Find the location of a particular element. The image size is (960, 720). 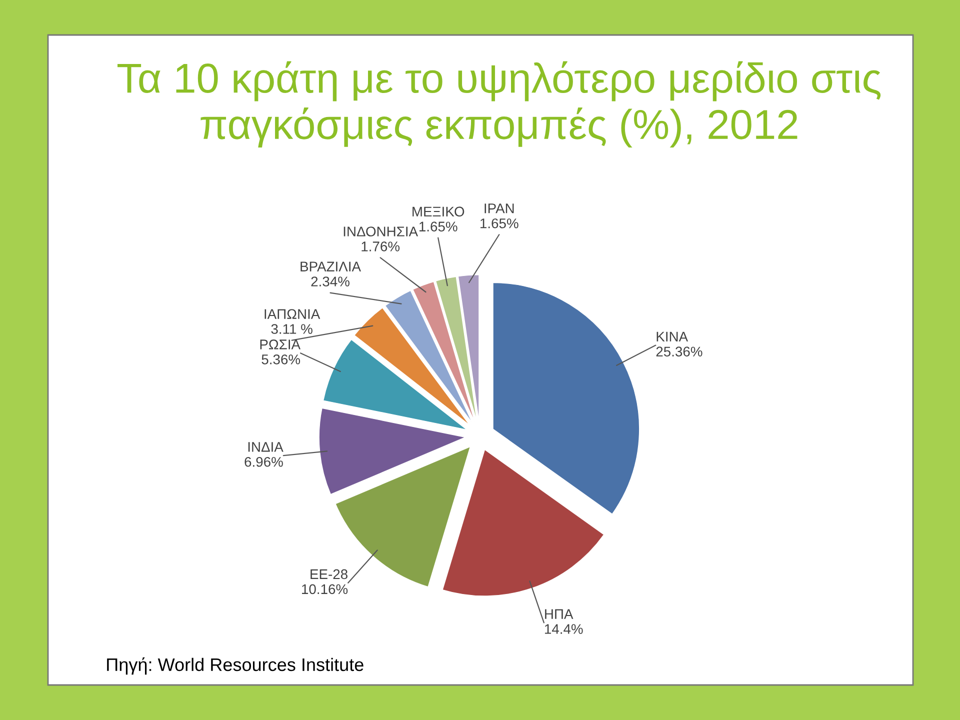

slice-label: ΚΙΝΑ is located at coordinates (672, 337).